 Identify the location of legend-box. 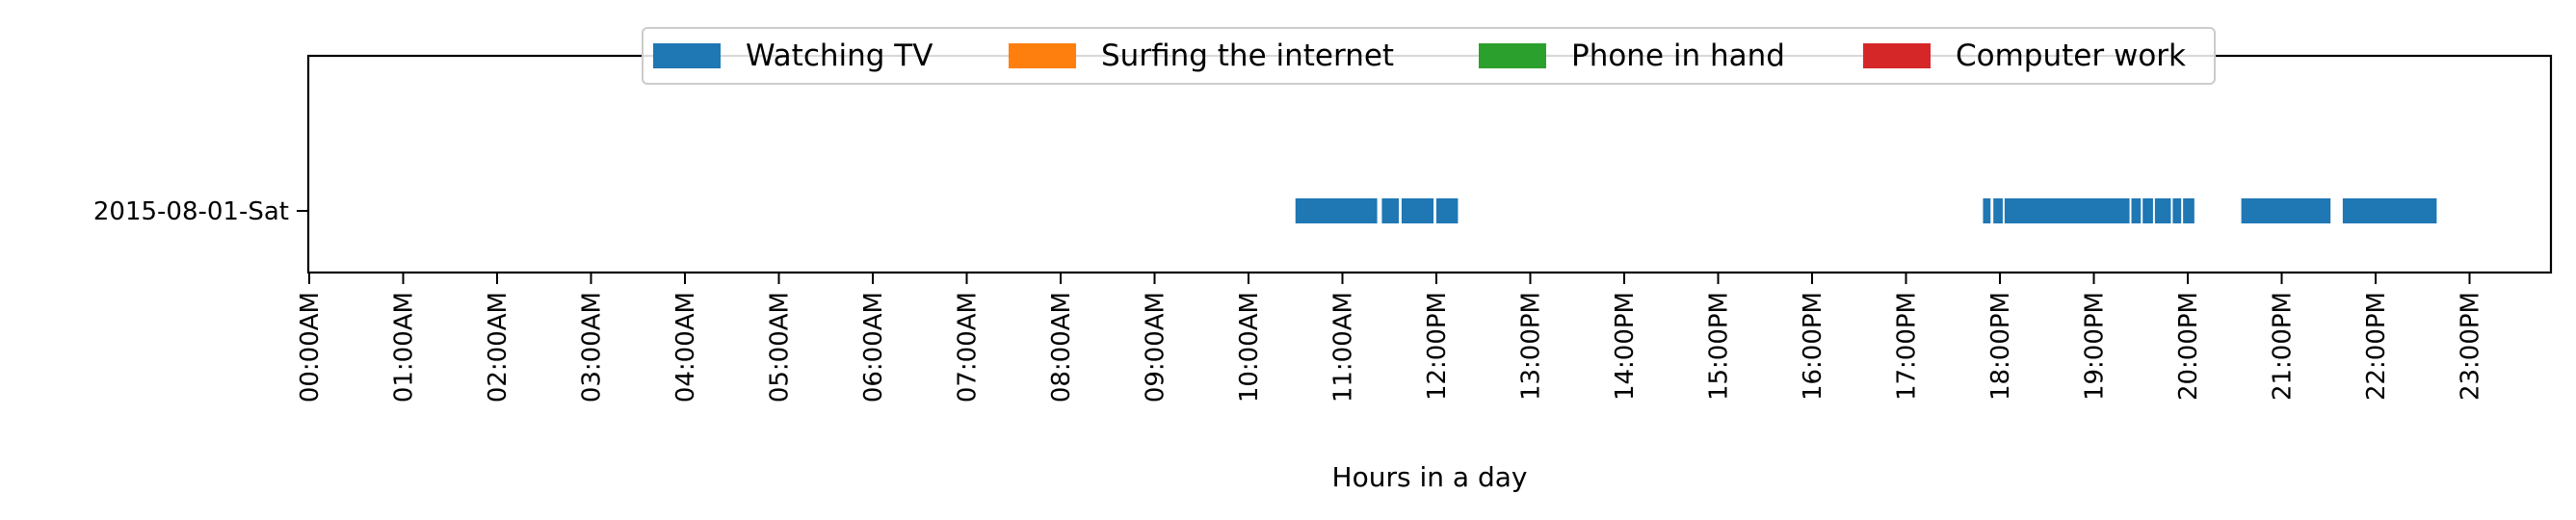
(1429, 56).